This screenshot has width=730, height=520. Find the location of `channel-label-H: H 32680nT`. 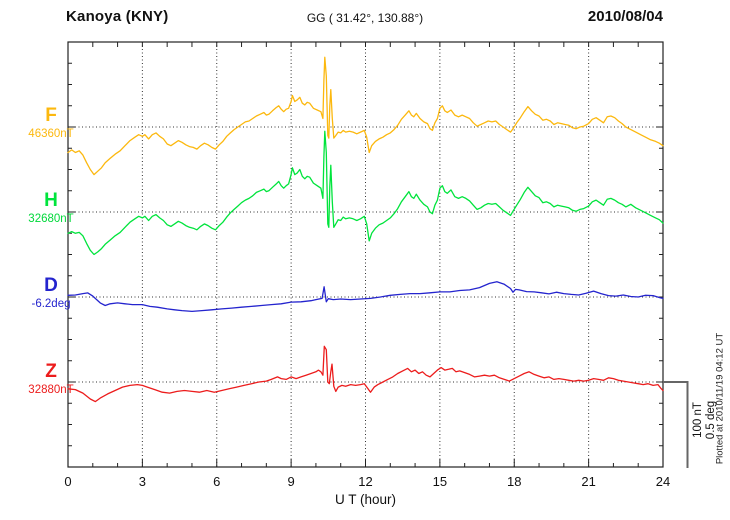

channel-label-H: H 32680nT is located at coordinates (51, 208).